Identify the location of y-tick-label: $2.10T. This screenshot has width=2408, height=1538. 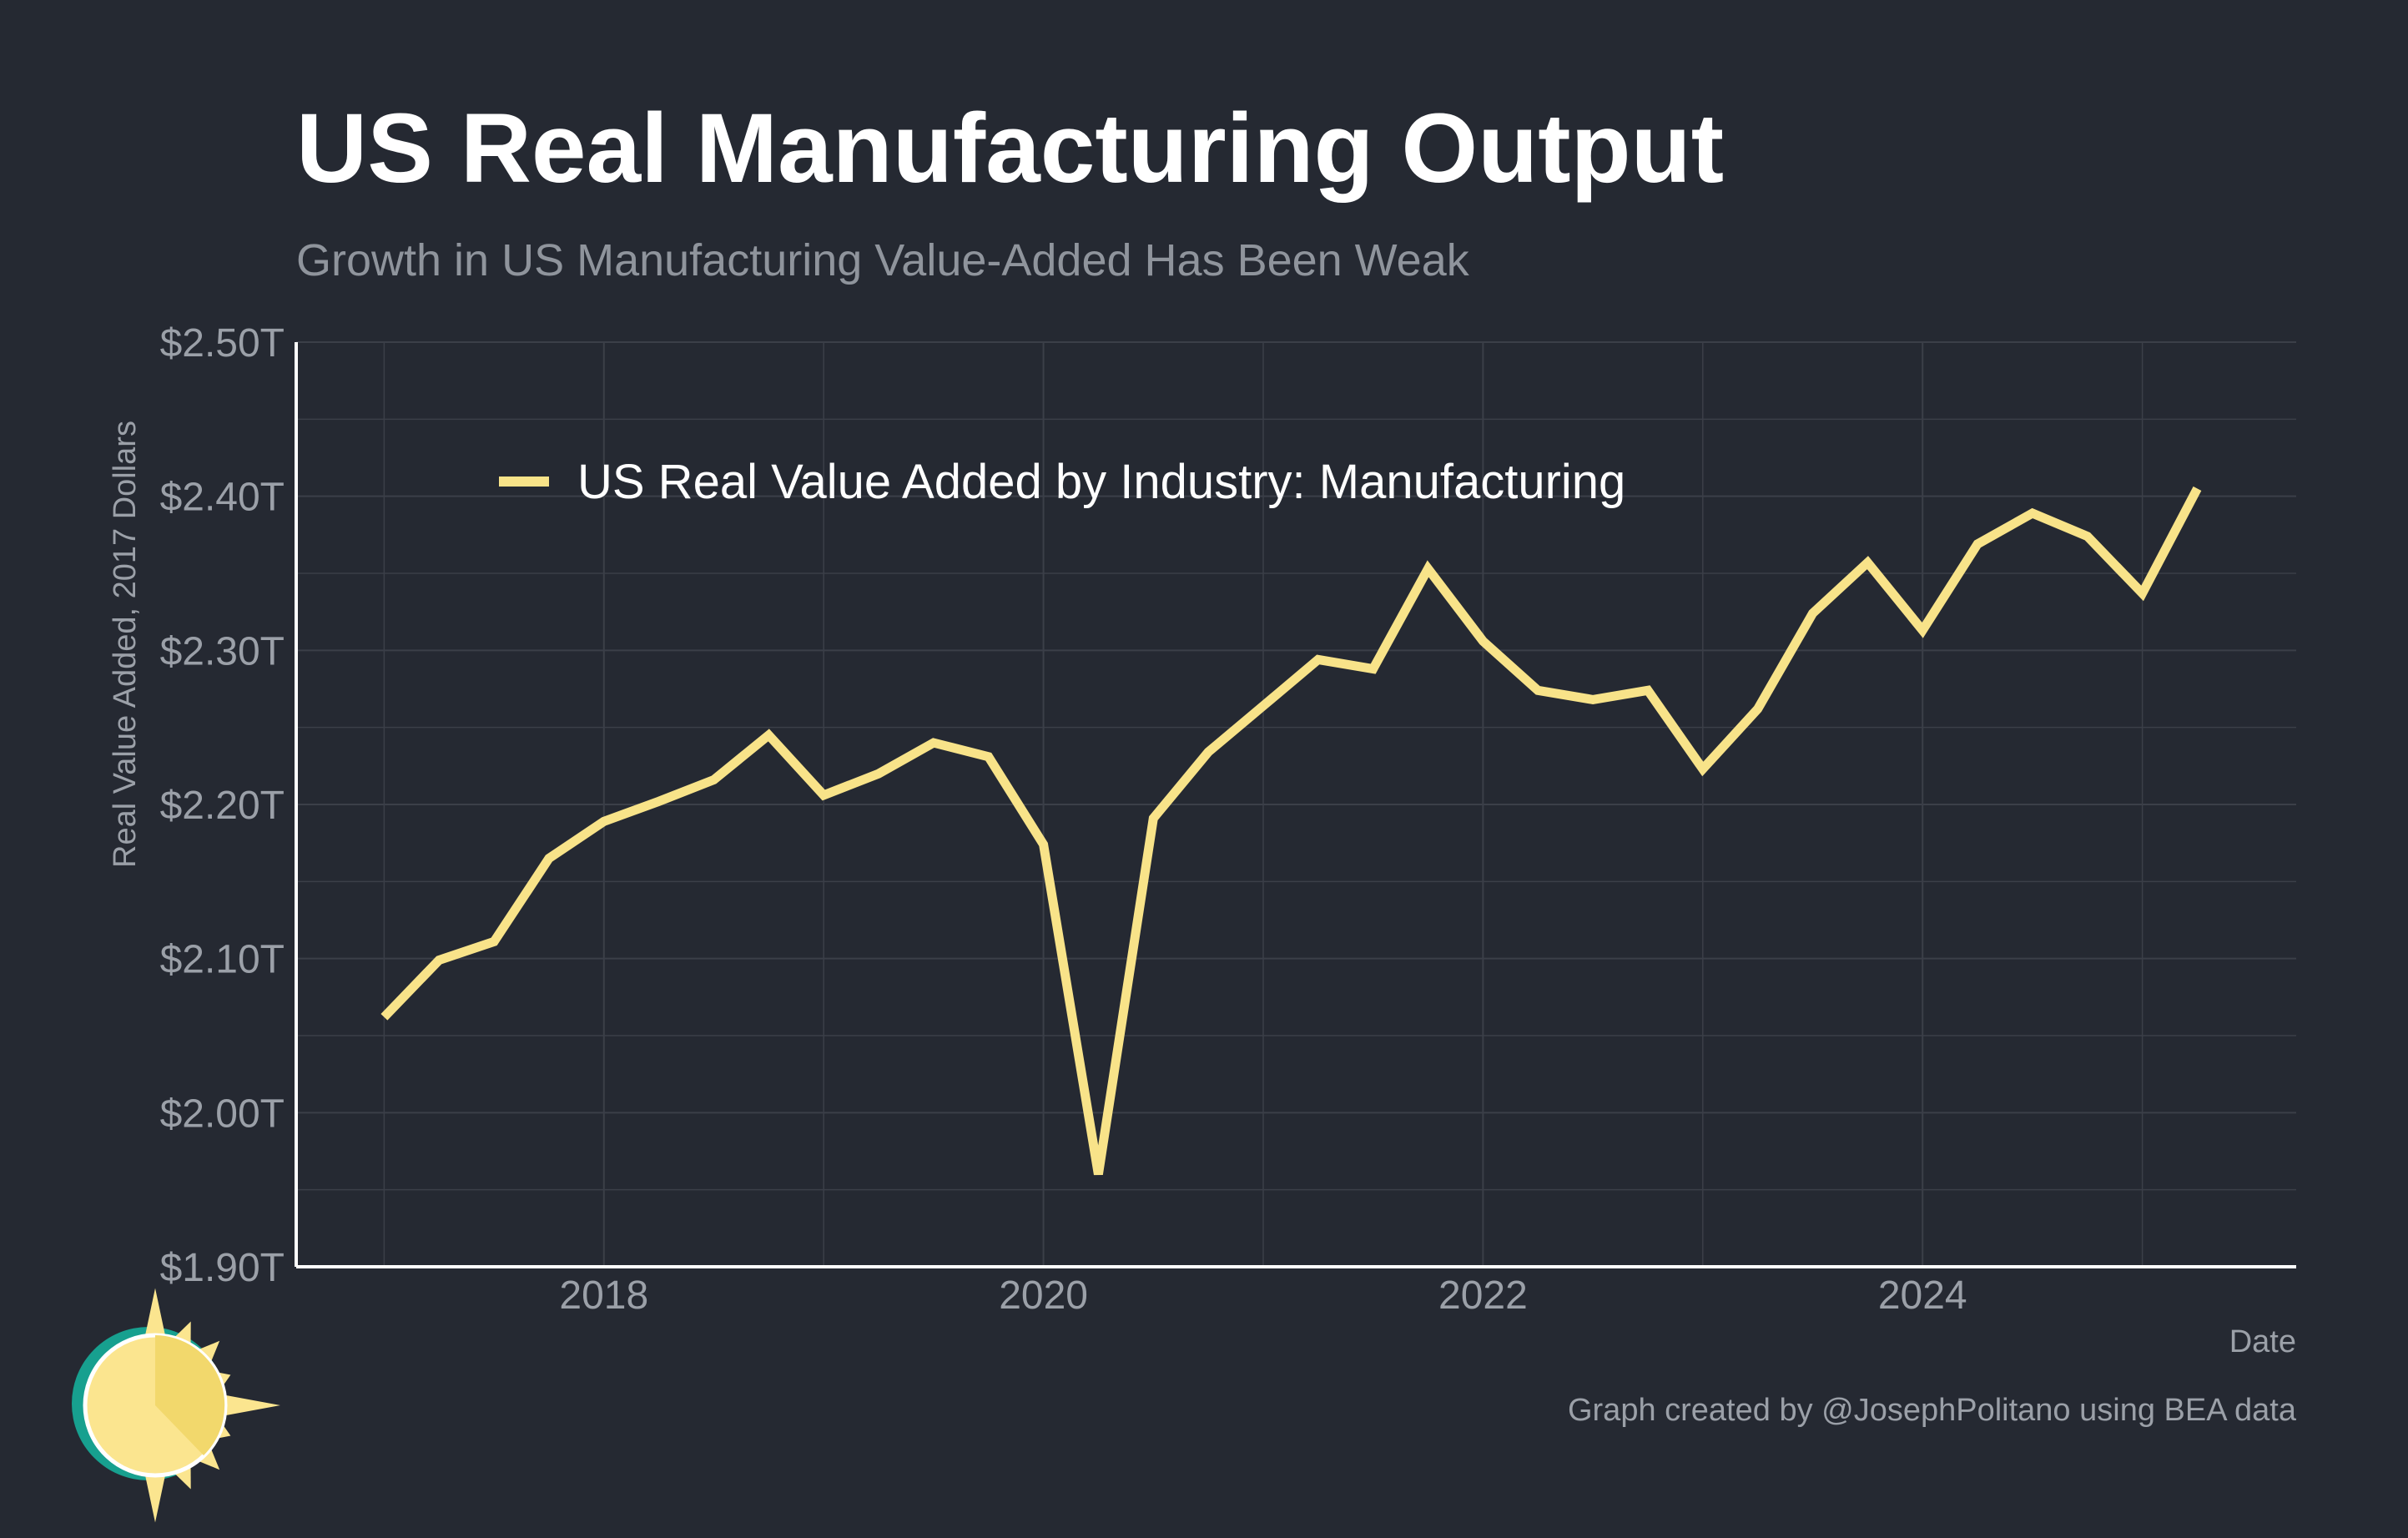
(222, 960).